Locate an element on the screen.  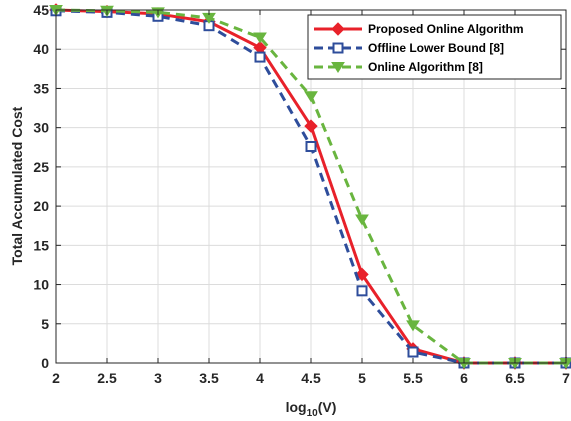
y-tick-label: 40 is located at coordinates (41, 49).